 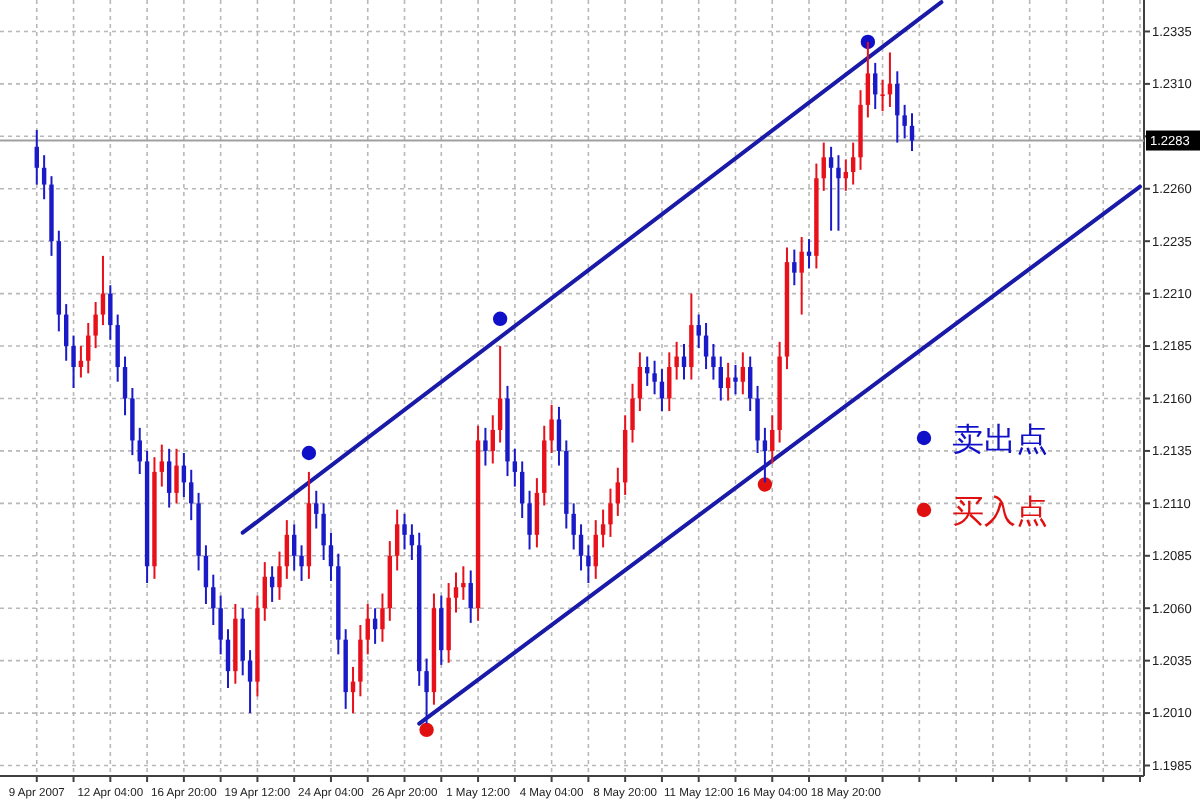 What do you see at coordinates (1000, 439) in the screenshot?
I see `legend-label: 卖出点` at bounding box center [1000, 439].